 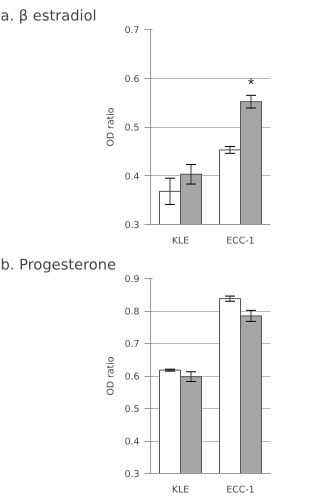 I want to click on y-tick-label: 0.8, so click(x=132, y=312).